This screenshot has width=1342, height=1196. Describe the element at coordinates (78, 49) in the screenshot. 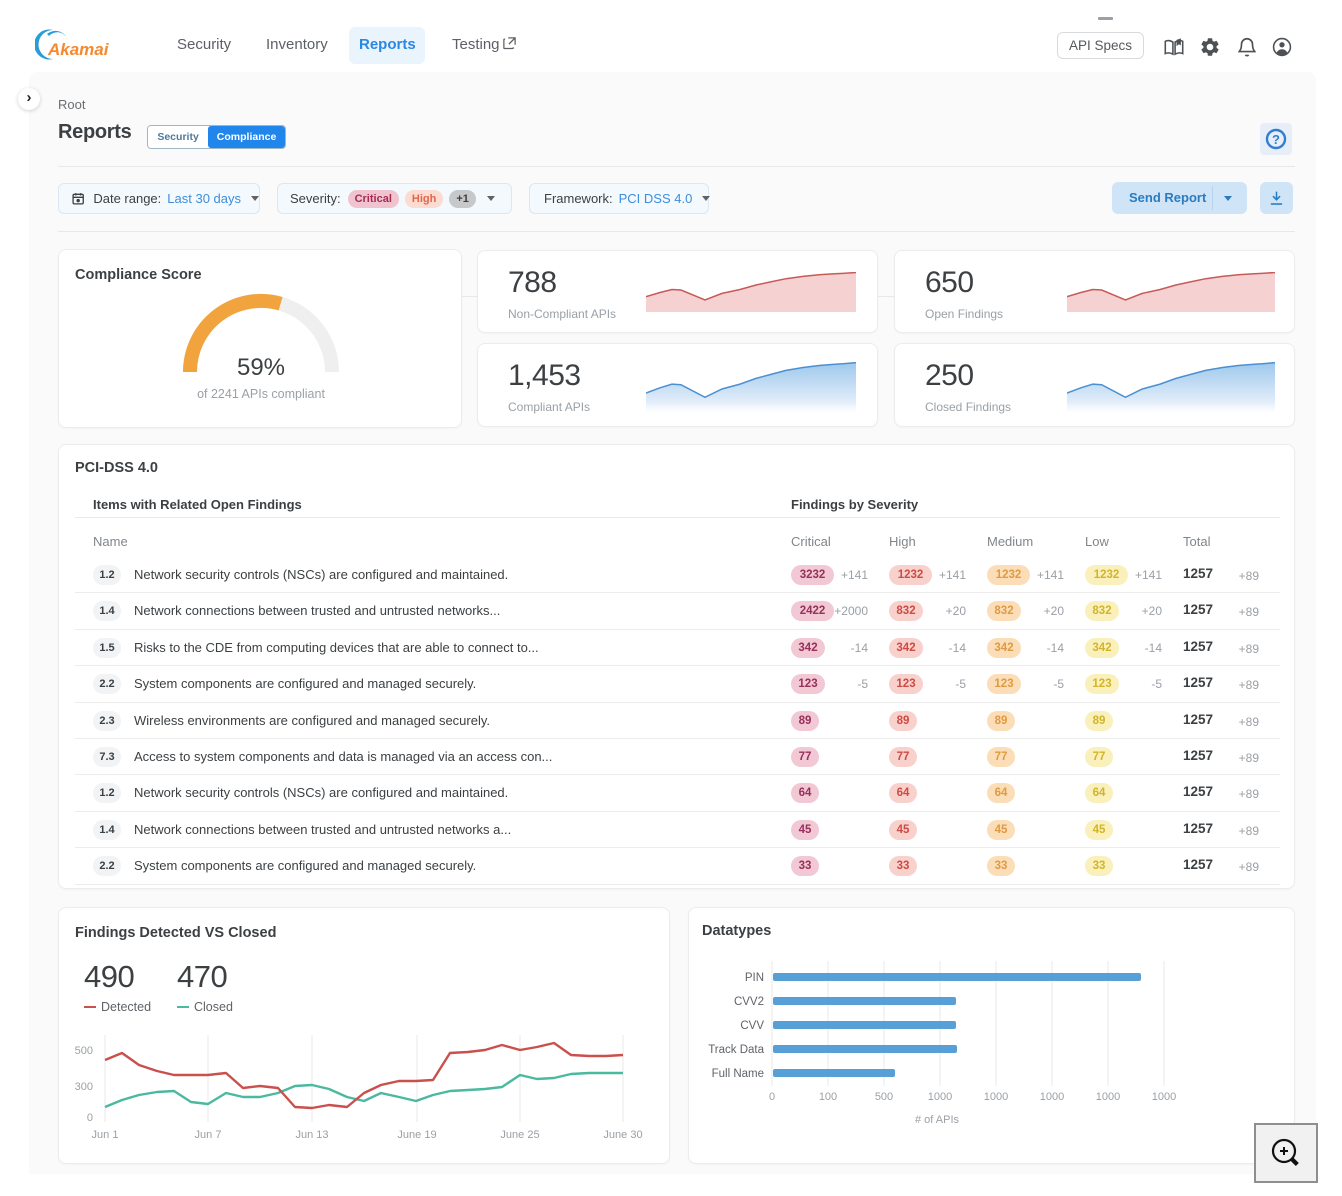

I see `svg-text: Akamai` at that location.